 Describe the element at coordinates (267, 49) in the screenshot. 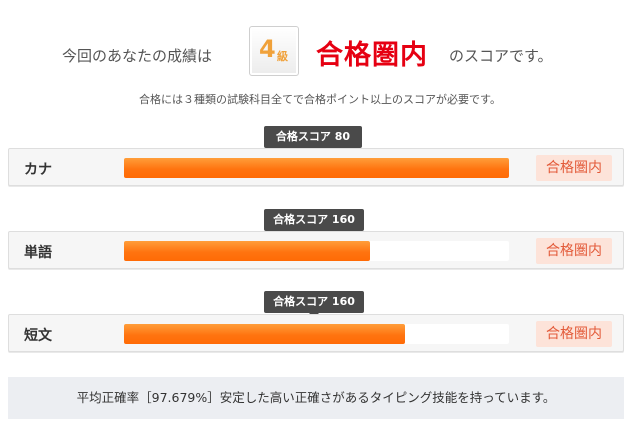

I see `grade-number: 4` at that location.